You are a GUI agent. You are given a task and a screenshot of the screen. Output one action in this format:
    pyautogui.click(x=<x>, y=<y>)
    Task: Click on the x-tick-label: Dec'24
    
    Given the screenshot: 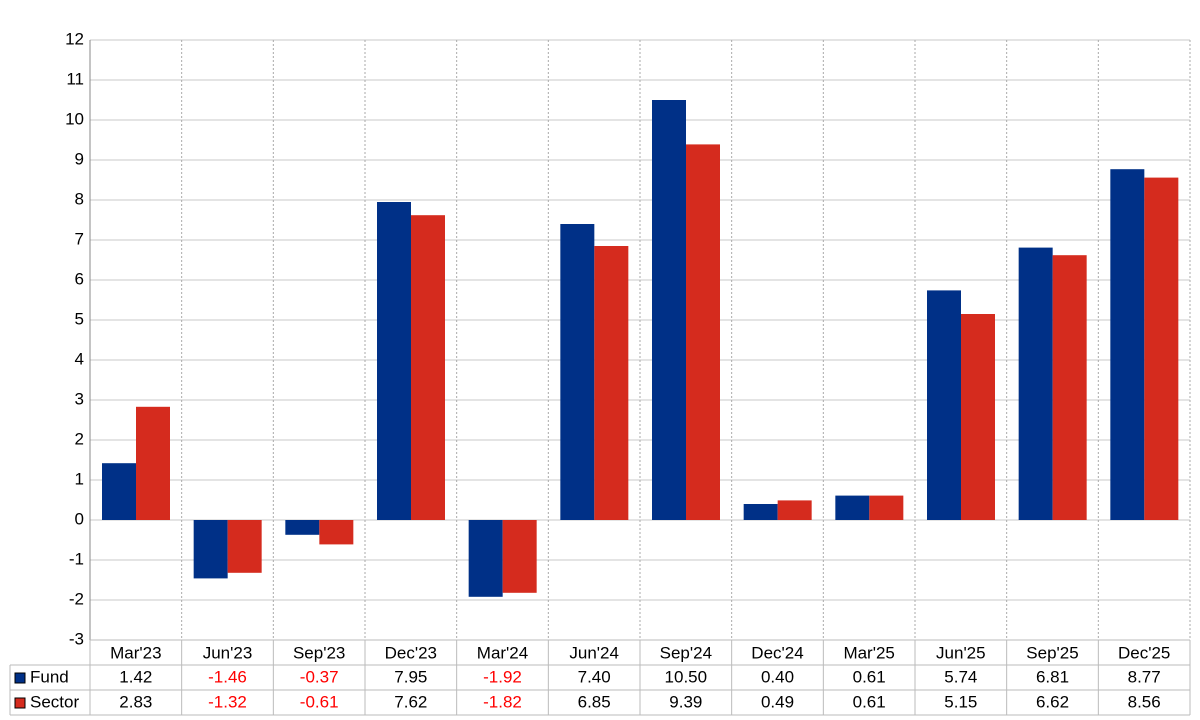 What is the action you would take?
    pyautogui.click(x=777, y=652)
    